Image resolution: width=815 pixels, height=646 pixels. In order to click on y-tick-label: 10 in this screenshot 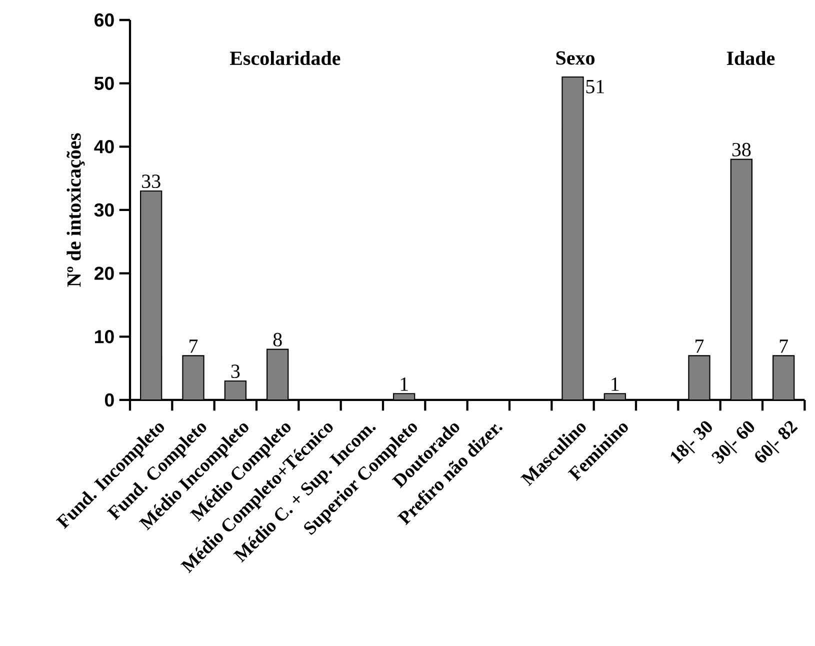, I will do `click(104, 337)`.